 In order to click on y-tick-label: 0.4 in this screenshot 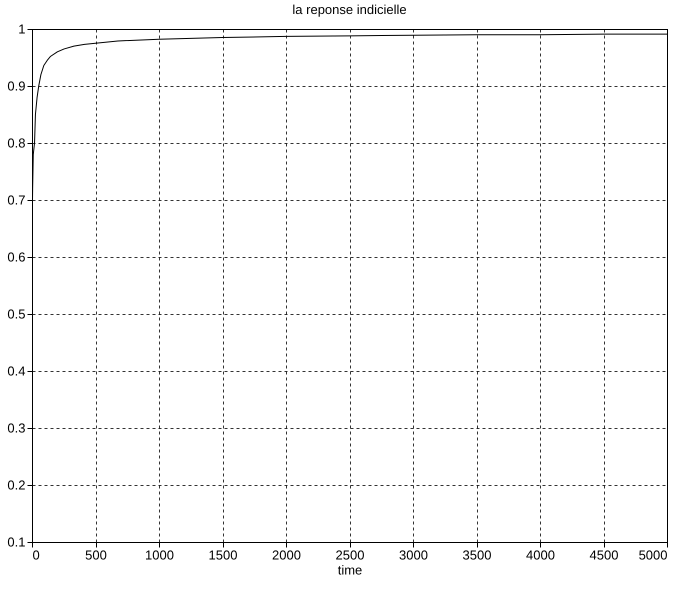, I will do `click(16, 371)`.